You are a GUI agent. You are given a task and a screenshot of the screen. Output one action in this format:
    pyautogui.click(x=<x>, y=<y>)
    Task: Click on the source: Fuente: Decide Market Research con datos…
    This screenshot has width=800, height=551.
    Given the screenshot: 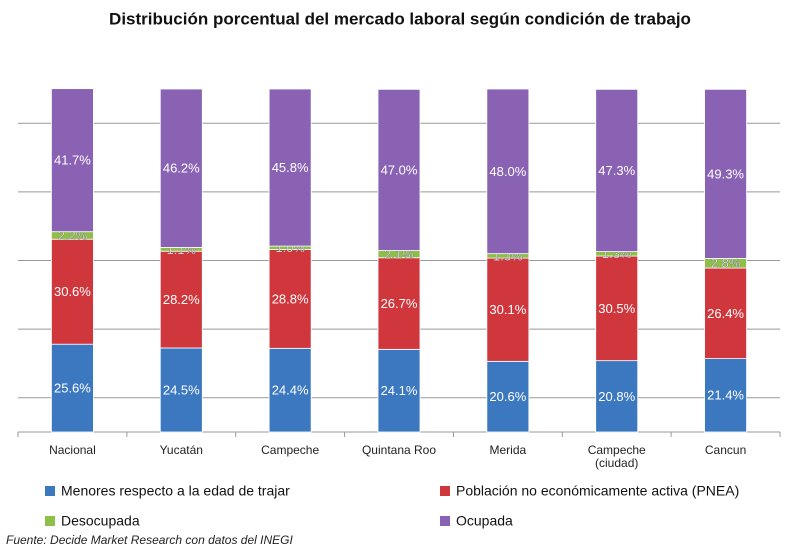 What is the action you would take?
    pyautogui.click(x=149, y=540)
    